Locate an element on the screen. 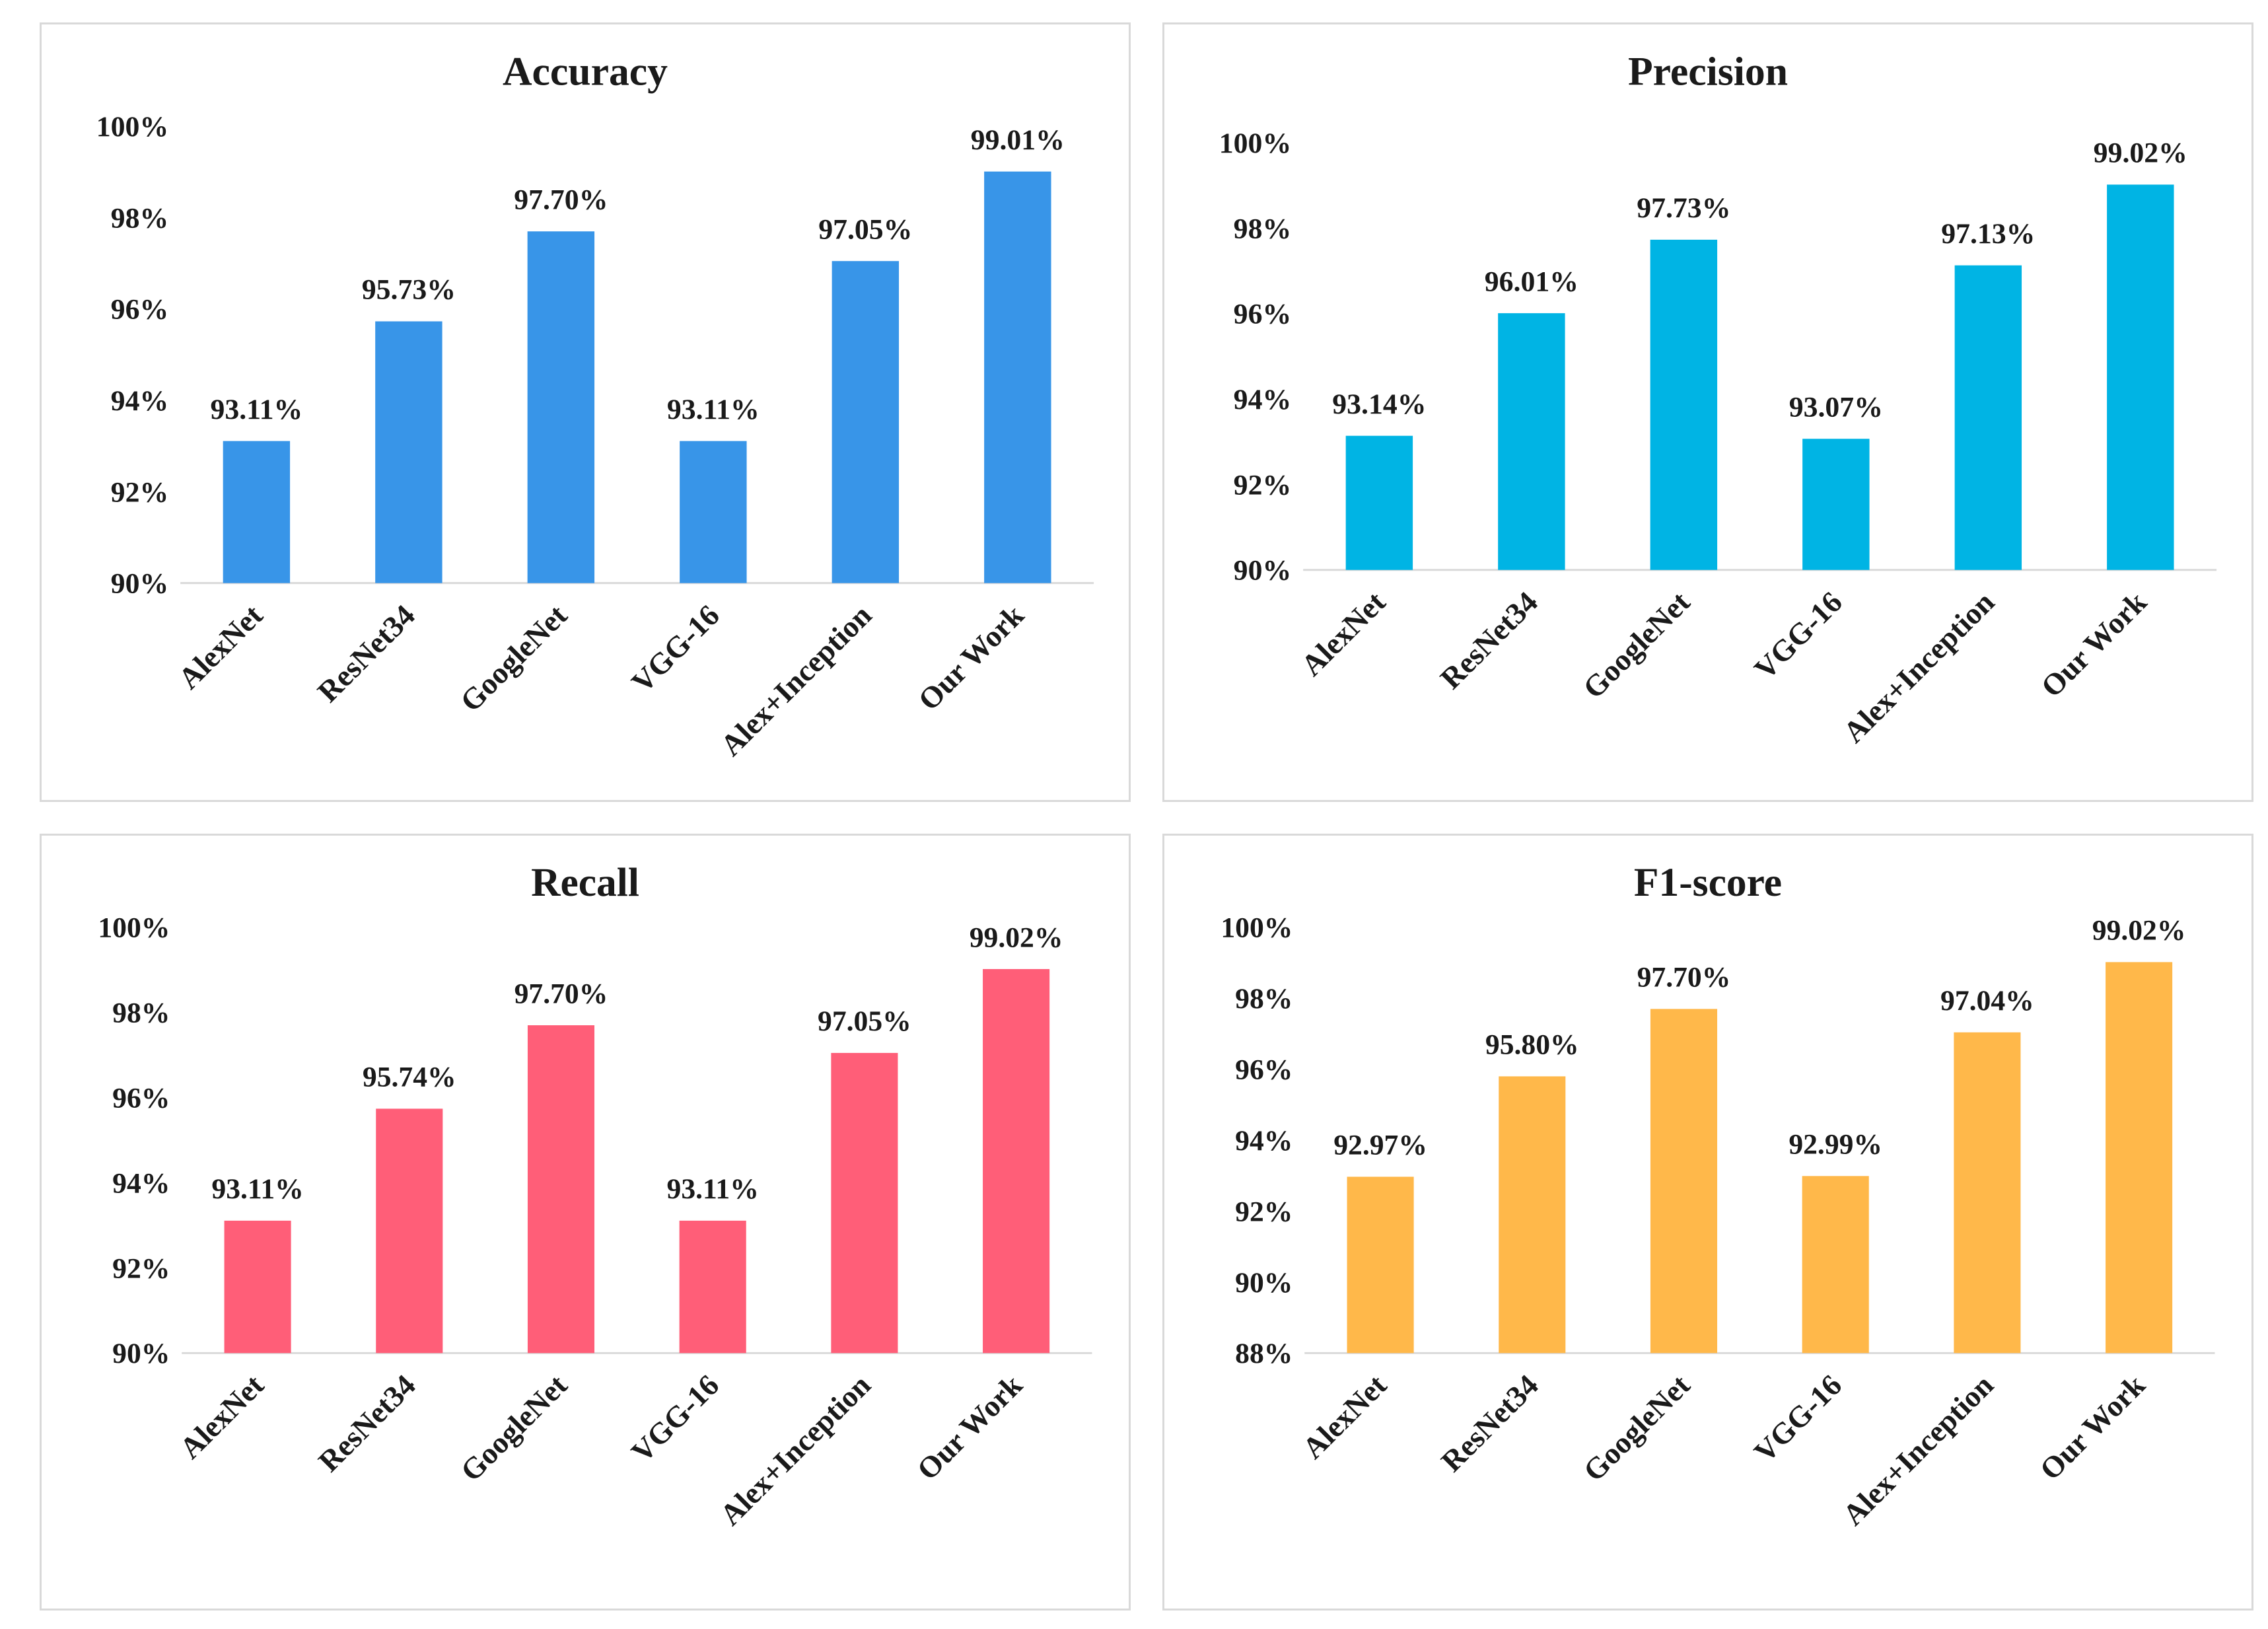 The width and height of the screenshot is (2268, 1629). data-label: 93.07% is located at coordinates (1836, 407).